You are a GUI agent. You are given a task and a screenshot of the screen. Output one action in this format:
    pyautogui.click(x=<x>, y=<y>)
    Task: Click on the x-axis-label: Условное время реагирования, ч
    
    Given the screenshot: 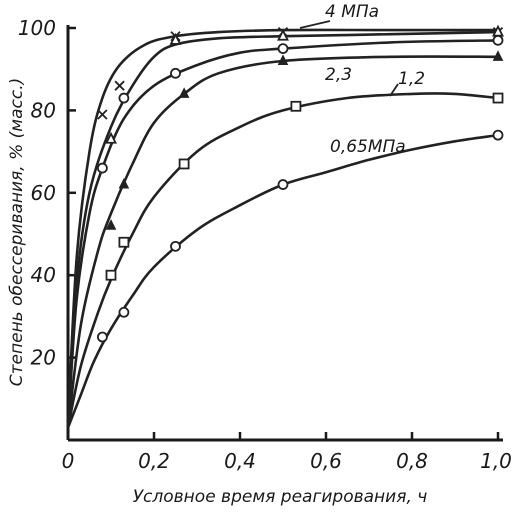 What is the action you would take?
    pyautogui.click(x=280, y=497)
    